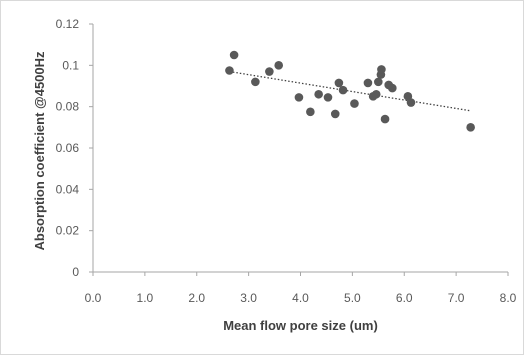 This screenshot has height=356, width=525. What do you see at coordinates (145, 298) in the screenshot?
I see `x-tick-label: 1.0` at bounding box center [145, 298].